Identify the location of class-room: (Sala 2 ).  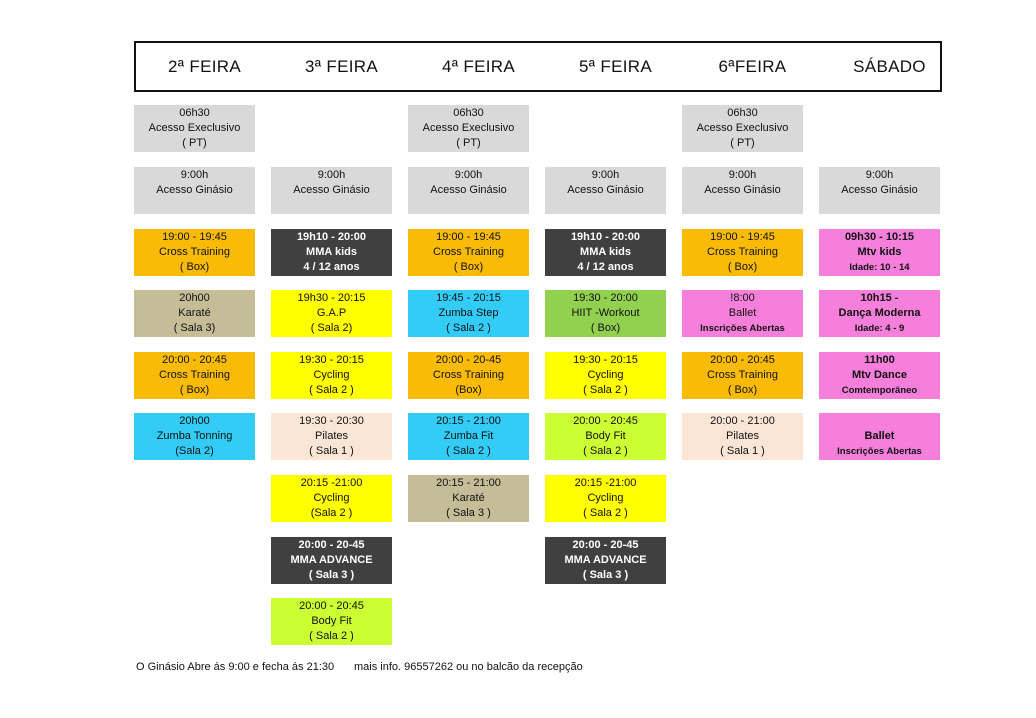
(331, 513).